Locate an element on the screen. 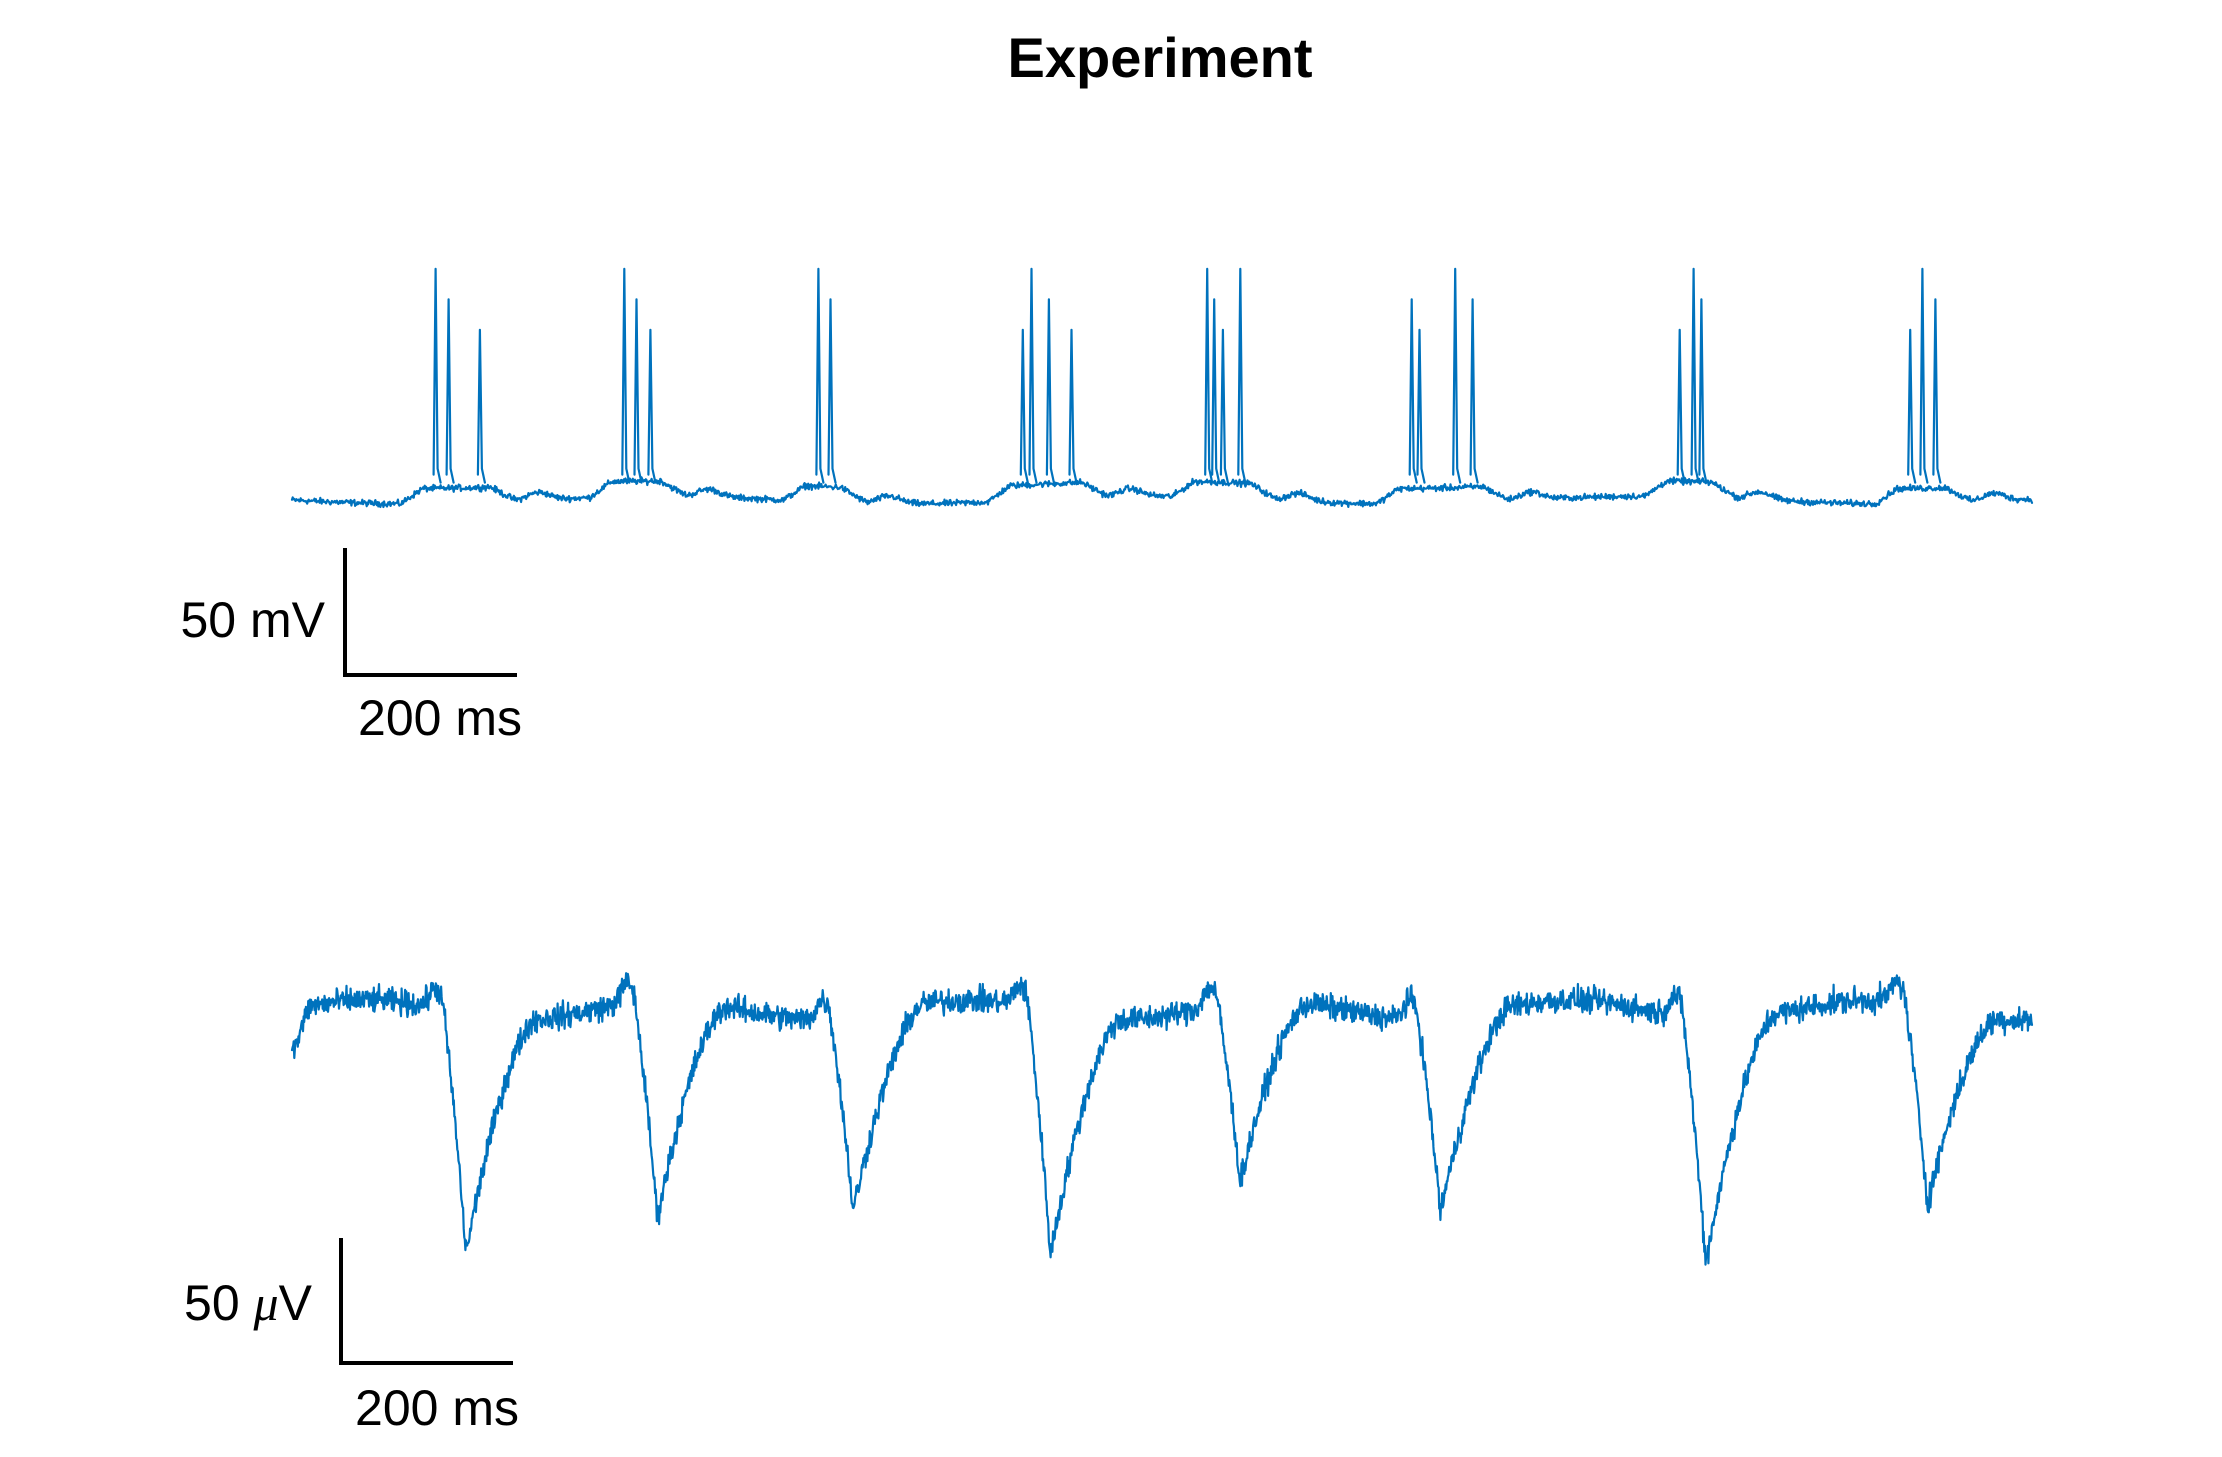 The height and width of the screenshot is (1457, 2222). field-scalebar is located at coordinates (426, 1301).